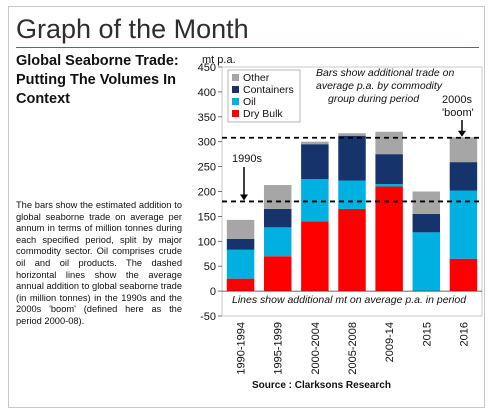 The image size is (493, 415). I want to click on reference-label-2000s: 'boom', so click(458, 113).